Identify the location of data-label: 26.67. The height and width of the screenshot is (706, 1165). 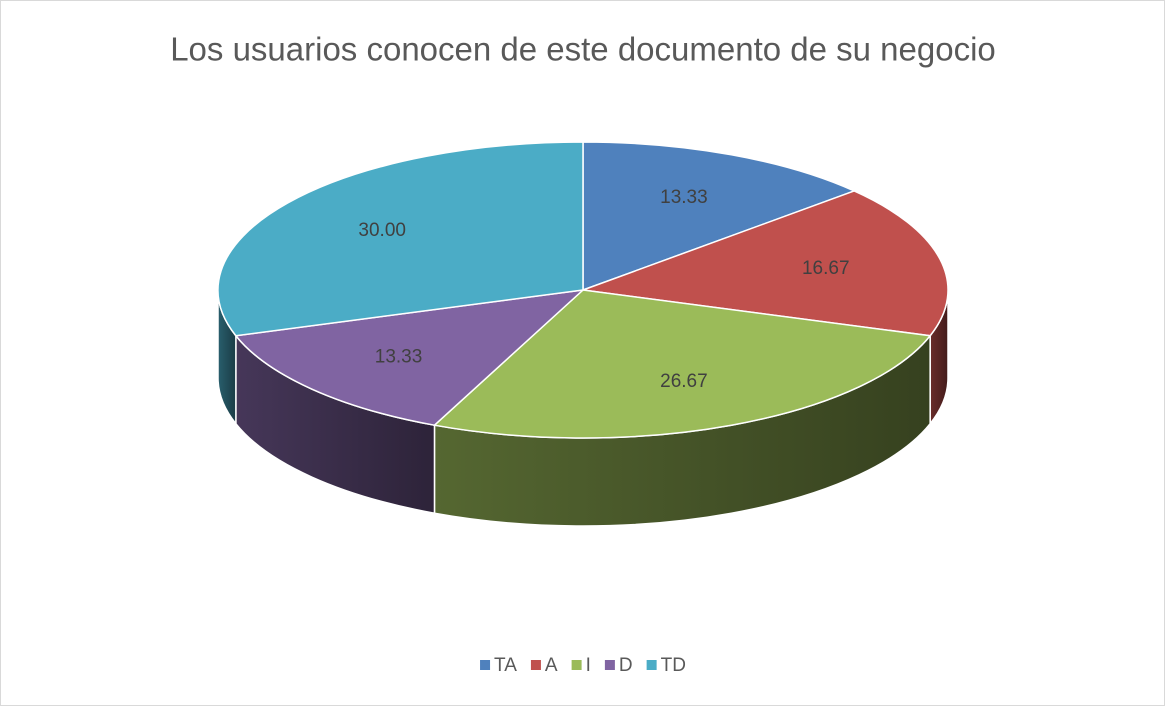
(684, 381).